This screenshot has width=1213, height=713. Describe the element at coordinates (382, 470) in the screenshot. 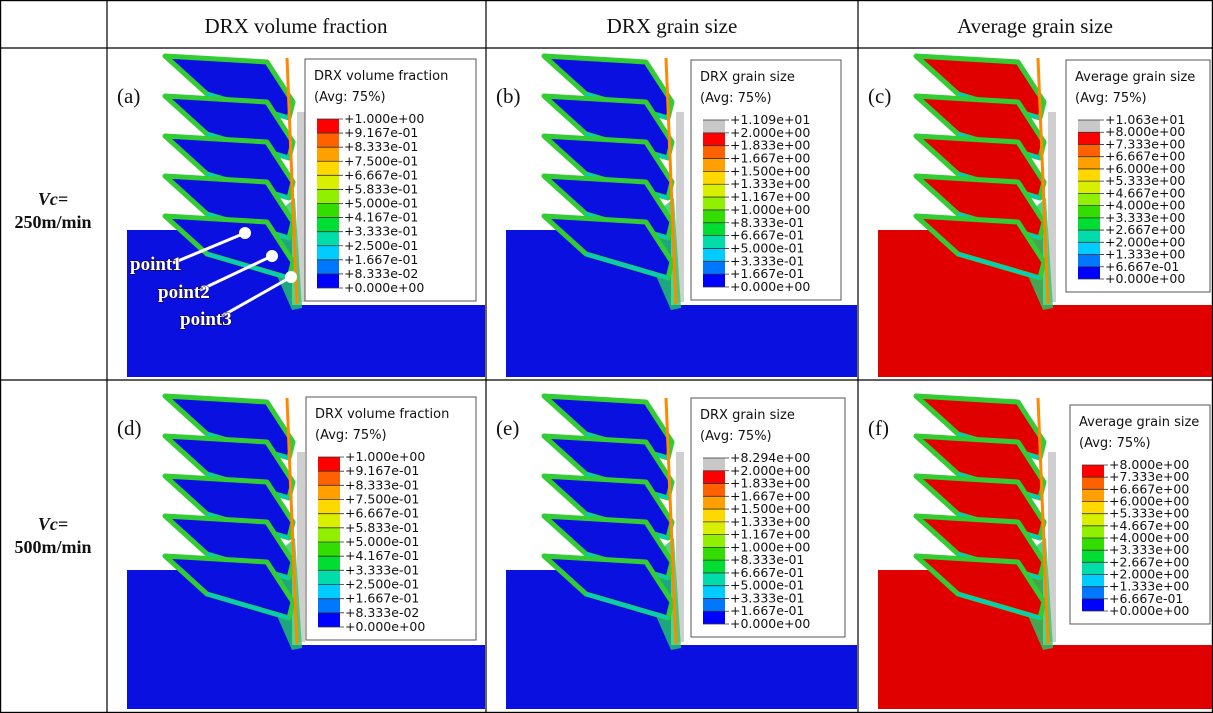

I see `legend-value: +9.167e-01` at that location.